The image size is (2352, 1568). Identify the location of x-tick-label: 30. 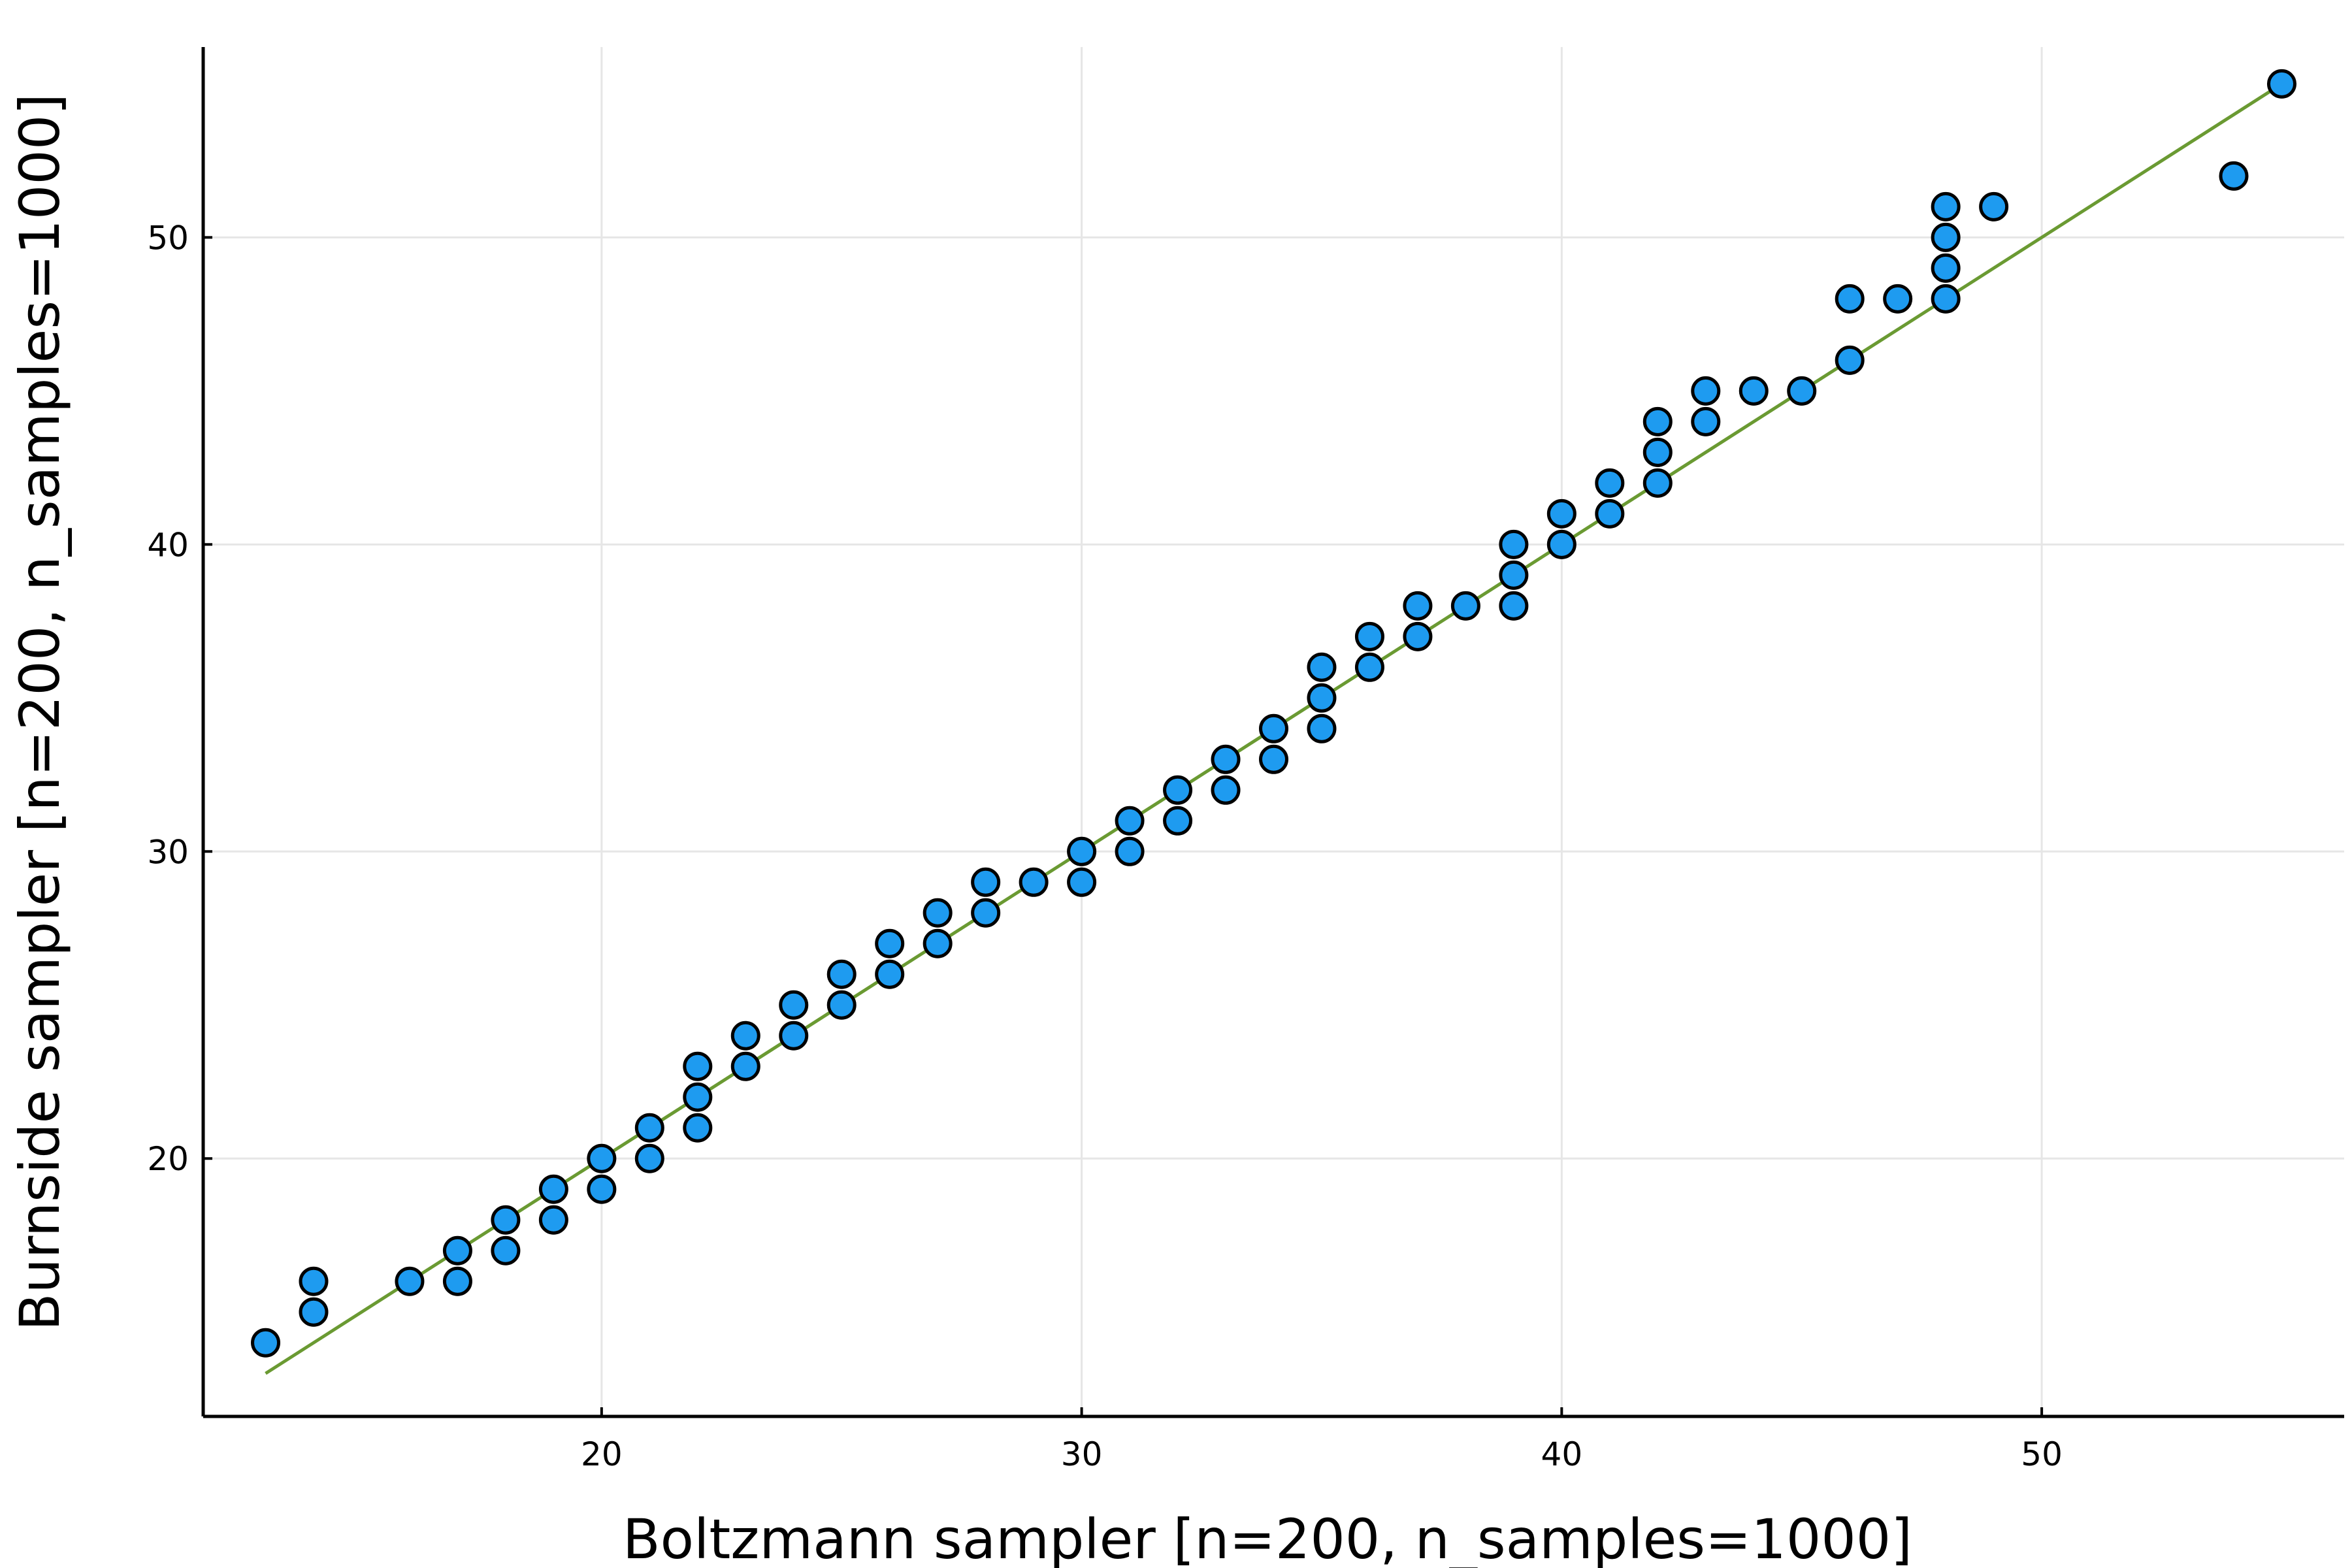
(1082, 1454).